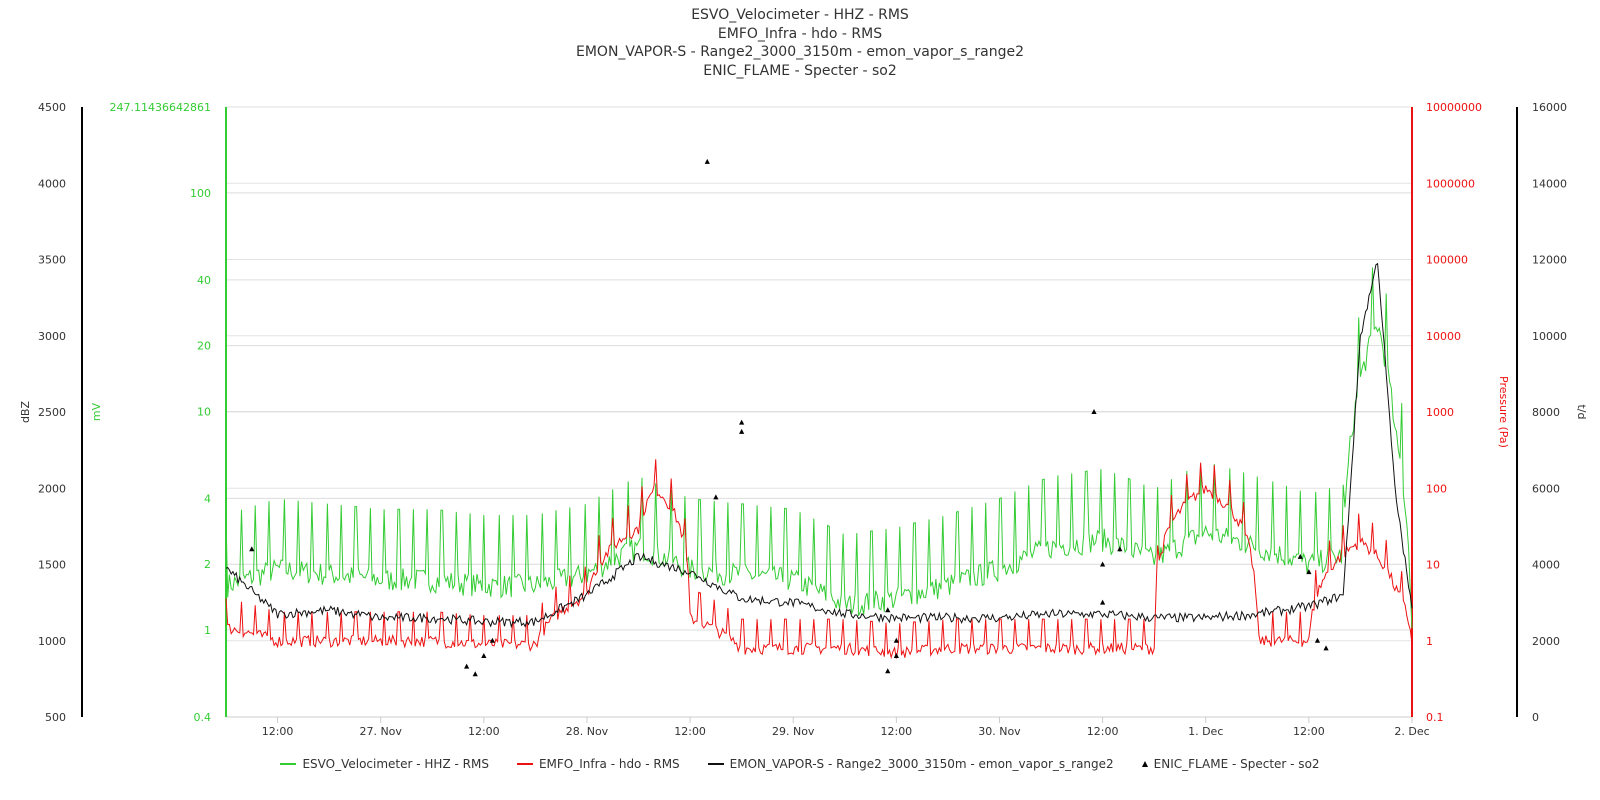 This screenshot has width=1600, height=800. What do you see at coordinates (1450, 183) in the screenshot?
I see `pressure-tick-label: 1000000` at bounding box center [1450, 183].